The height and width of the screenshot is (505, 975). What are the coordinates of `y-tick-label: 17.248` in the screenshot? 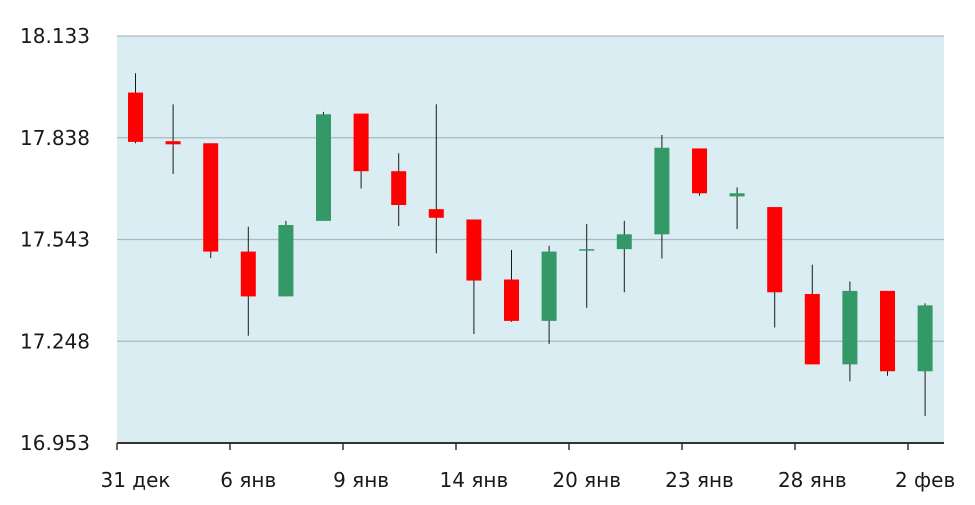 It's located at (55, 341).